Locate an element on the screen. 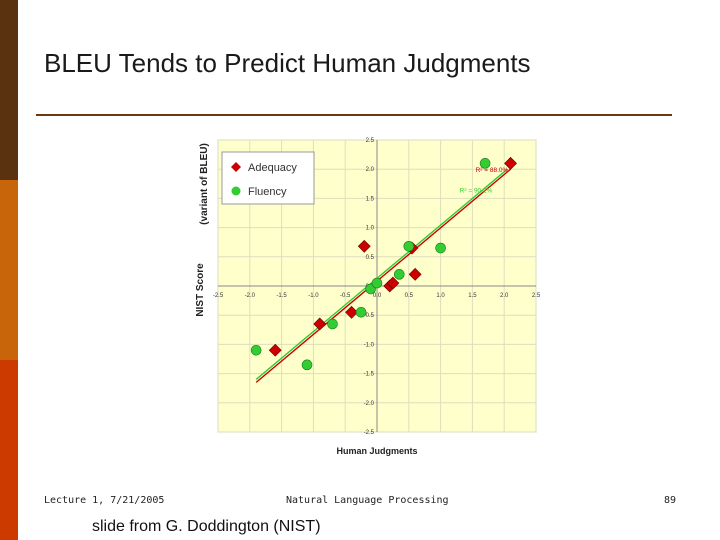 Image resolution: width=720 pixels, height=540 pixels. r-squared-label: R² = 90.2% is located at coordinates (476, 191).